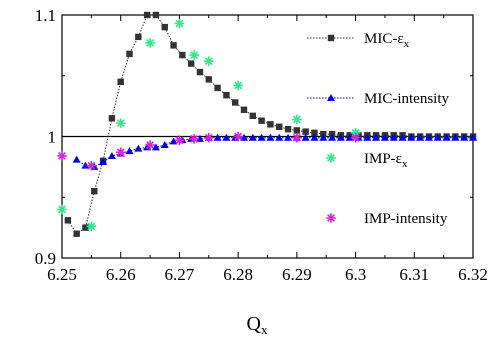 This screenshot has width=492, height=340. I want to click on x-axis-label-main: Q, so click(254, 324).